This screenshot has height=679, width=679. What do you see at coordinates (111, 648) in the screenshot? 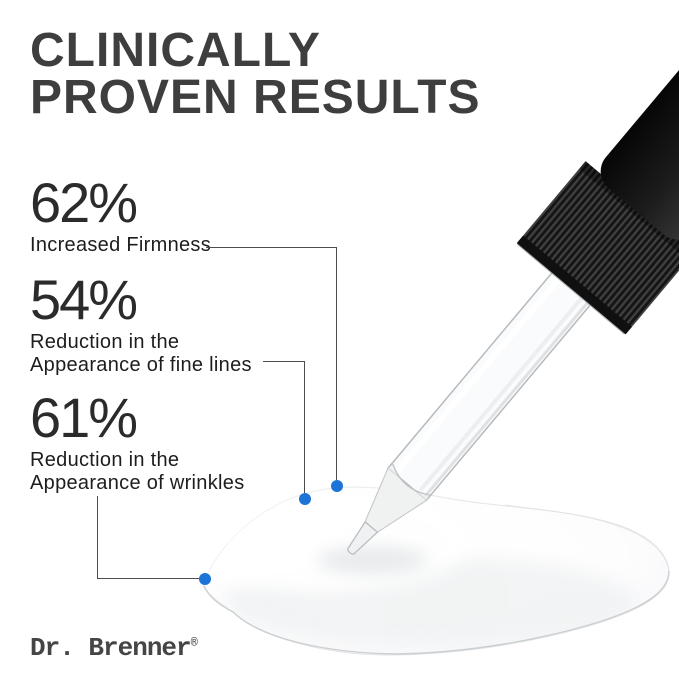
I see `brand-name: Dr. Brenner` at bounding box center [111, 648].